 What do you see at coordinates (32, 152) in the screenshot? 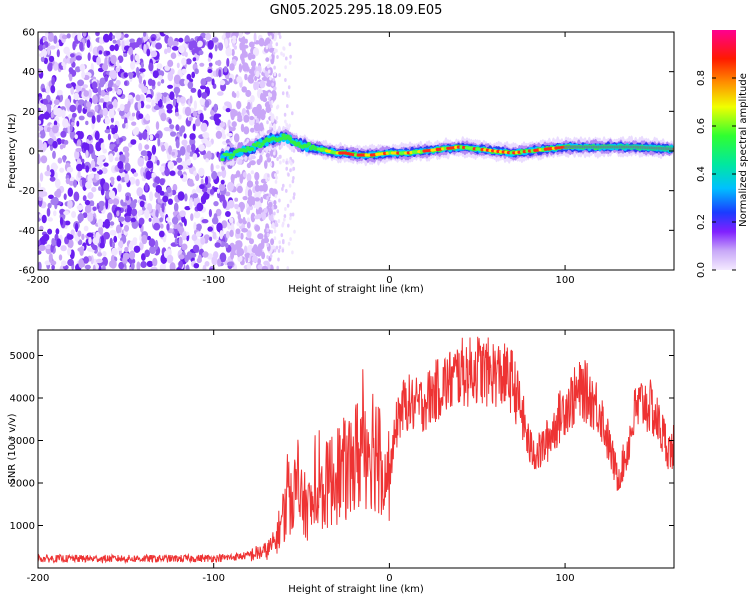
I see `y-tick-label: 0` at bounding box center [32, 152].